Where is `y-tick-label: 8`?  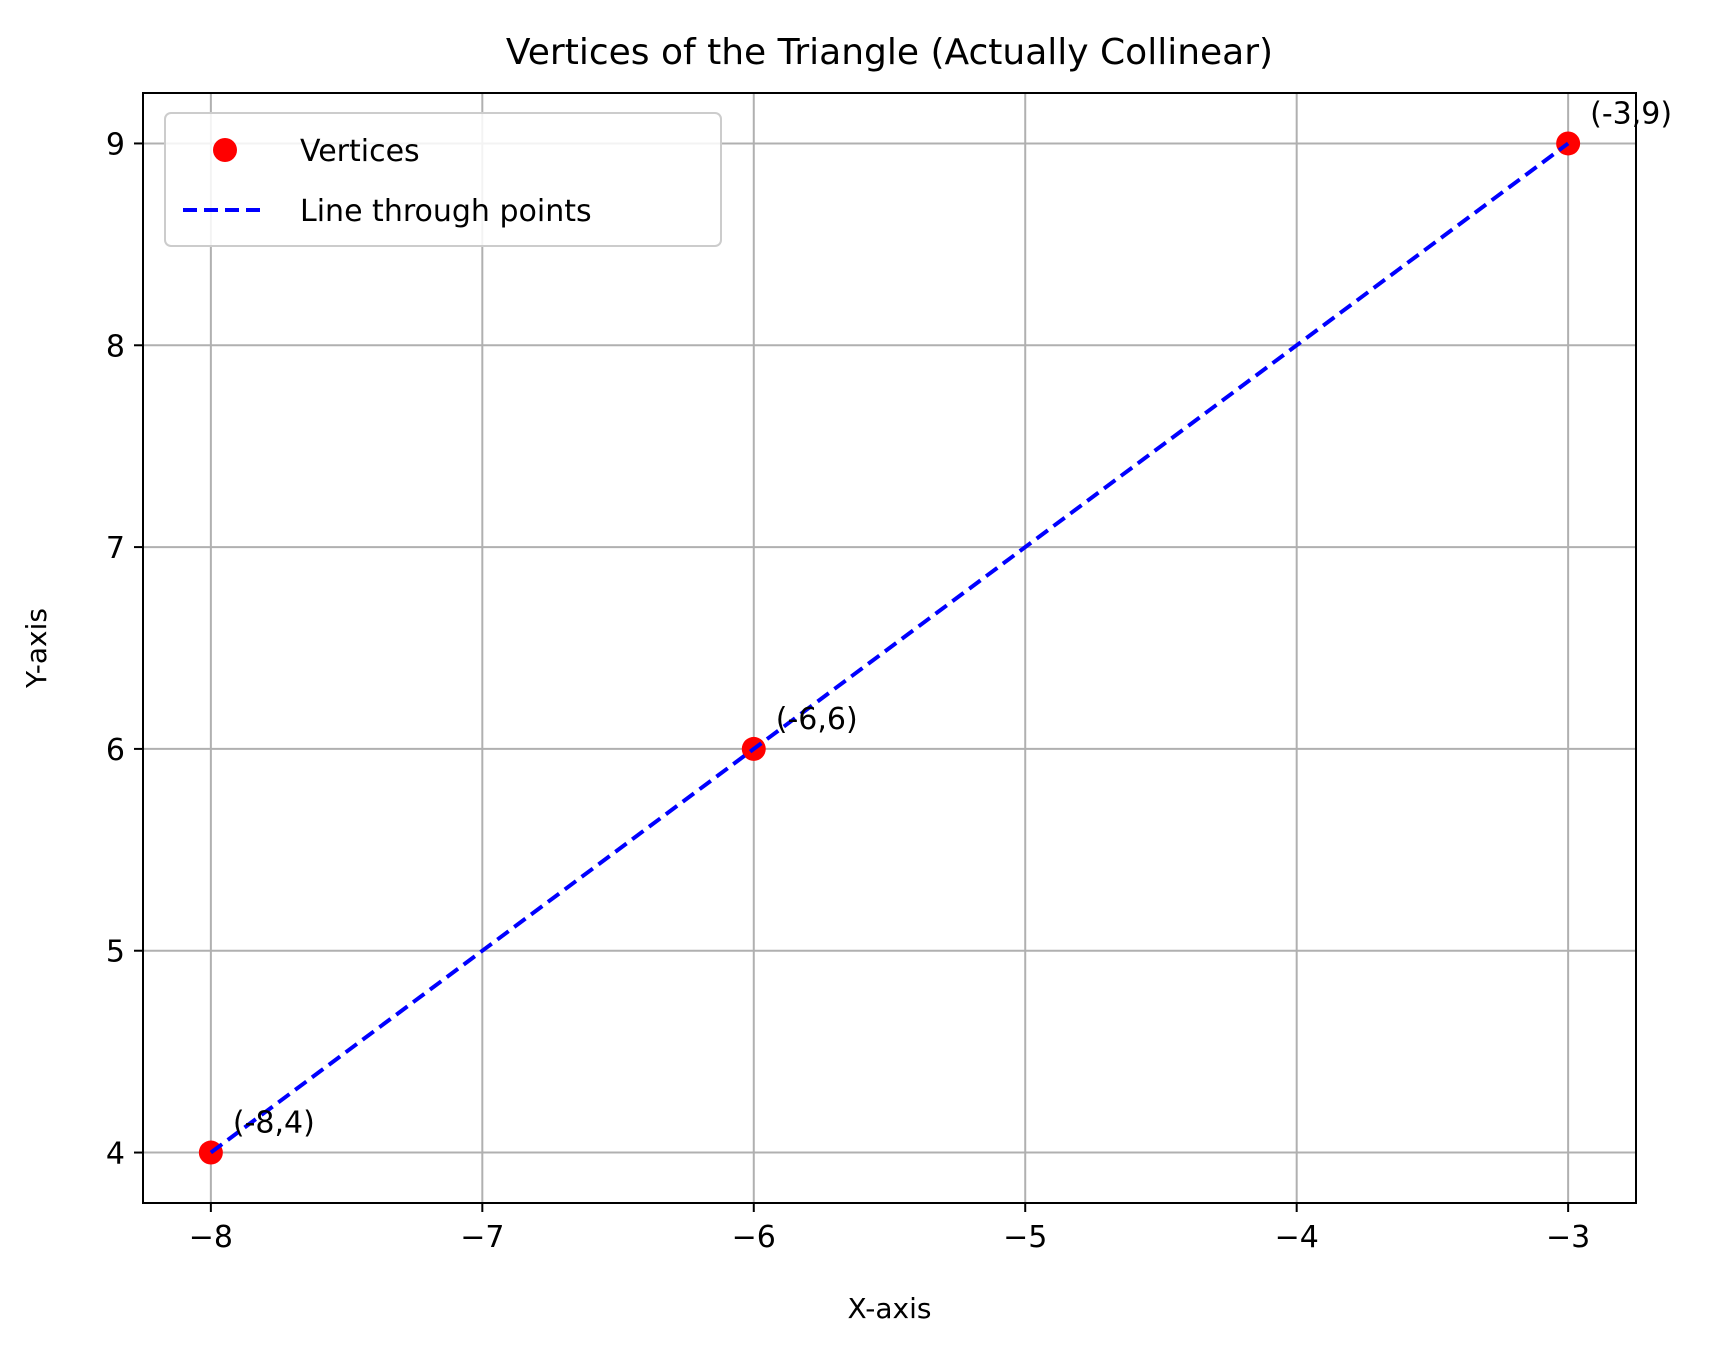 y-tick-label: 8 is located at coordinates (115, 346).